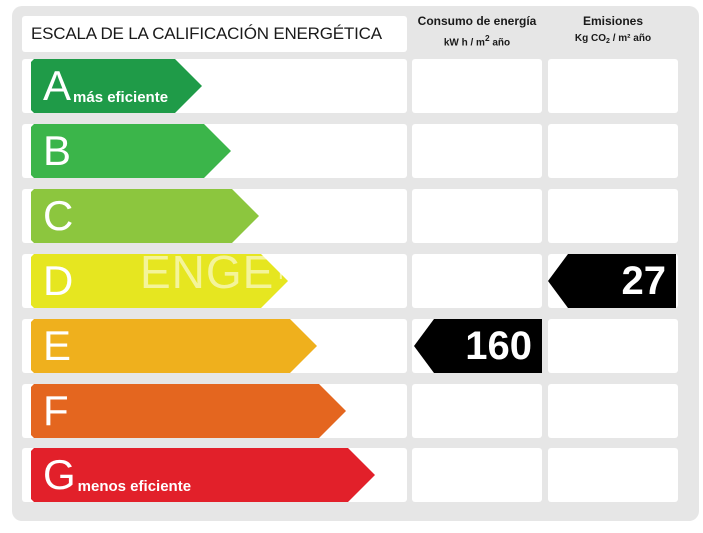 Image resolution: width=703 pixels, height=533 pixels. Describe the element at coordinates (58, 280) in the screenshot. I see `rating-letter: D` at that location.